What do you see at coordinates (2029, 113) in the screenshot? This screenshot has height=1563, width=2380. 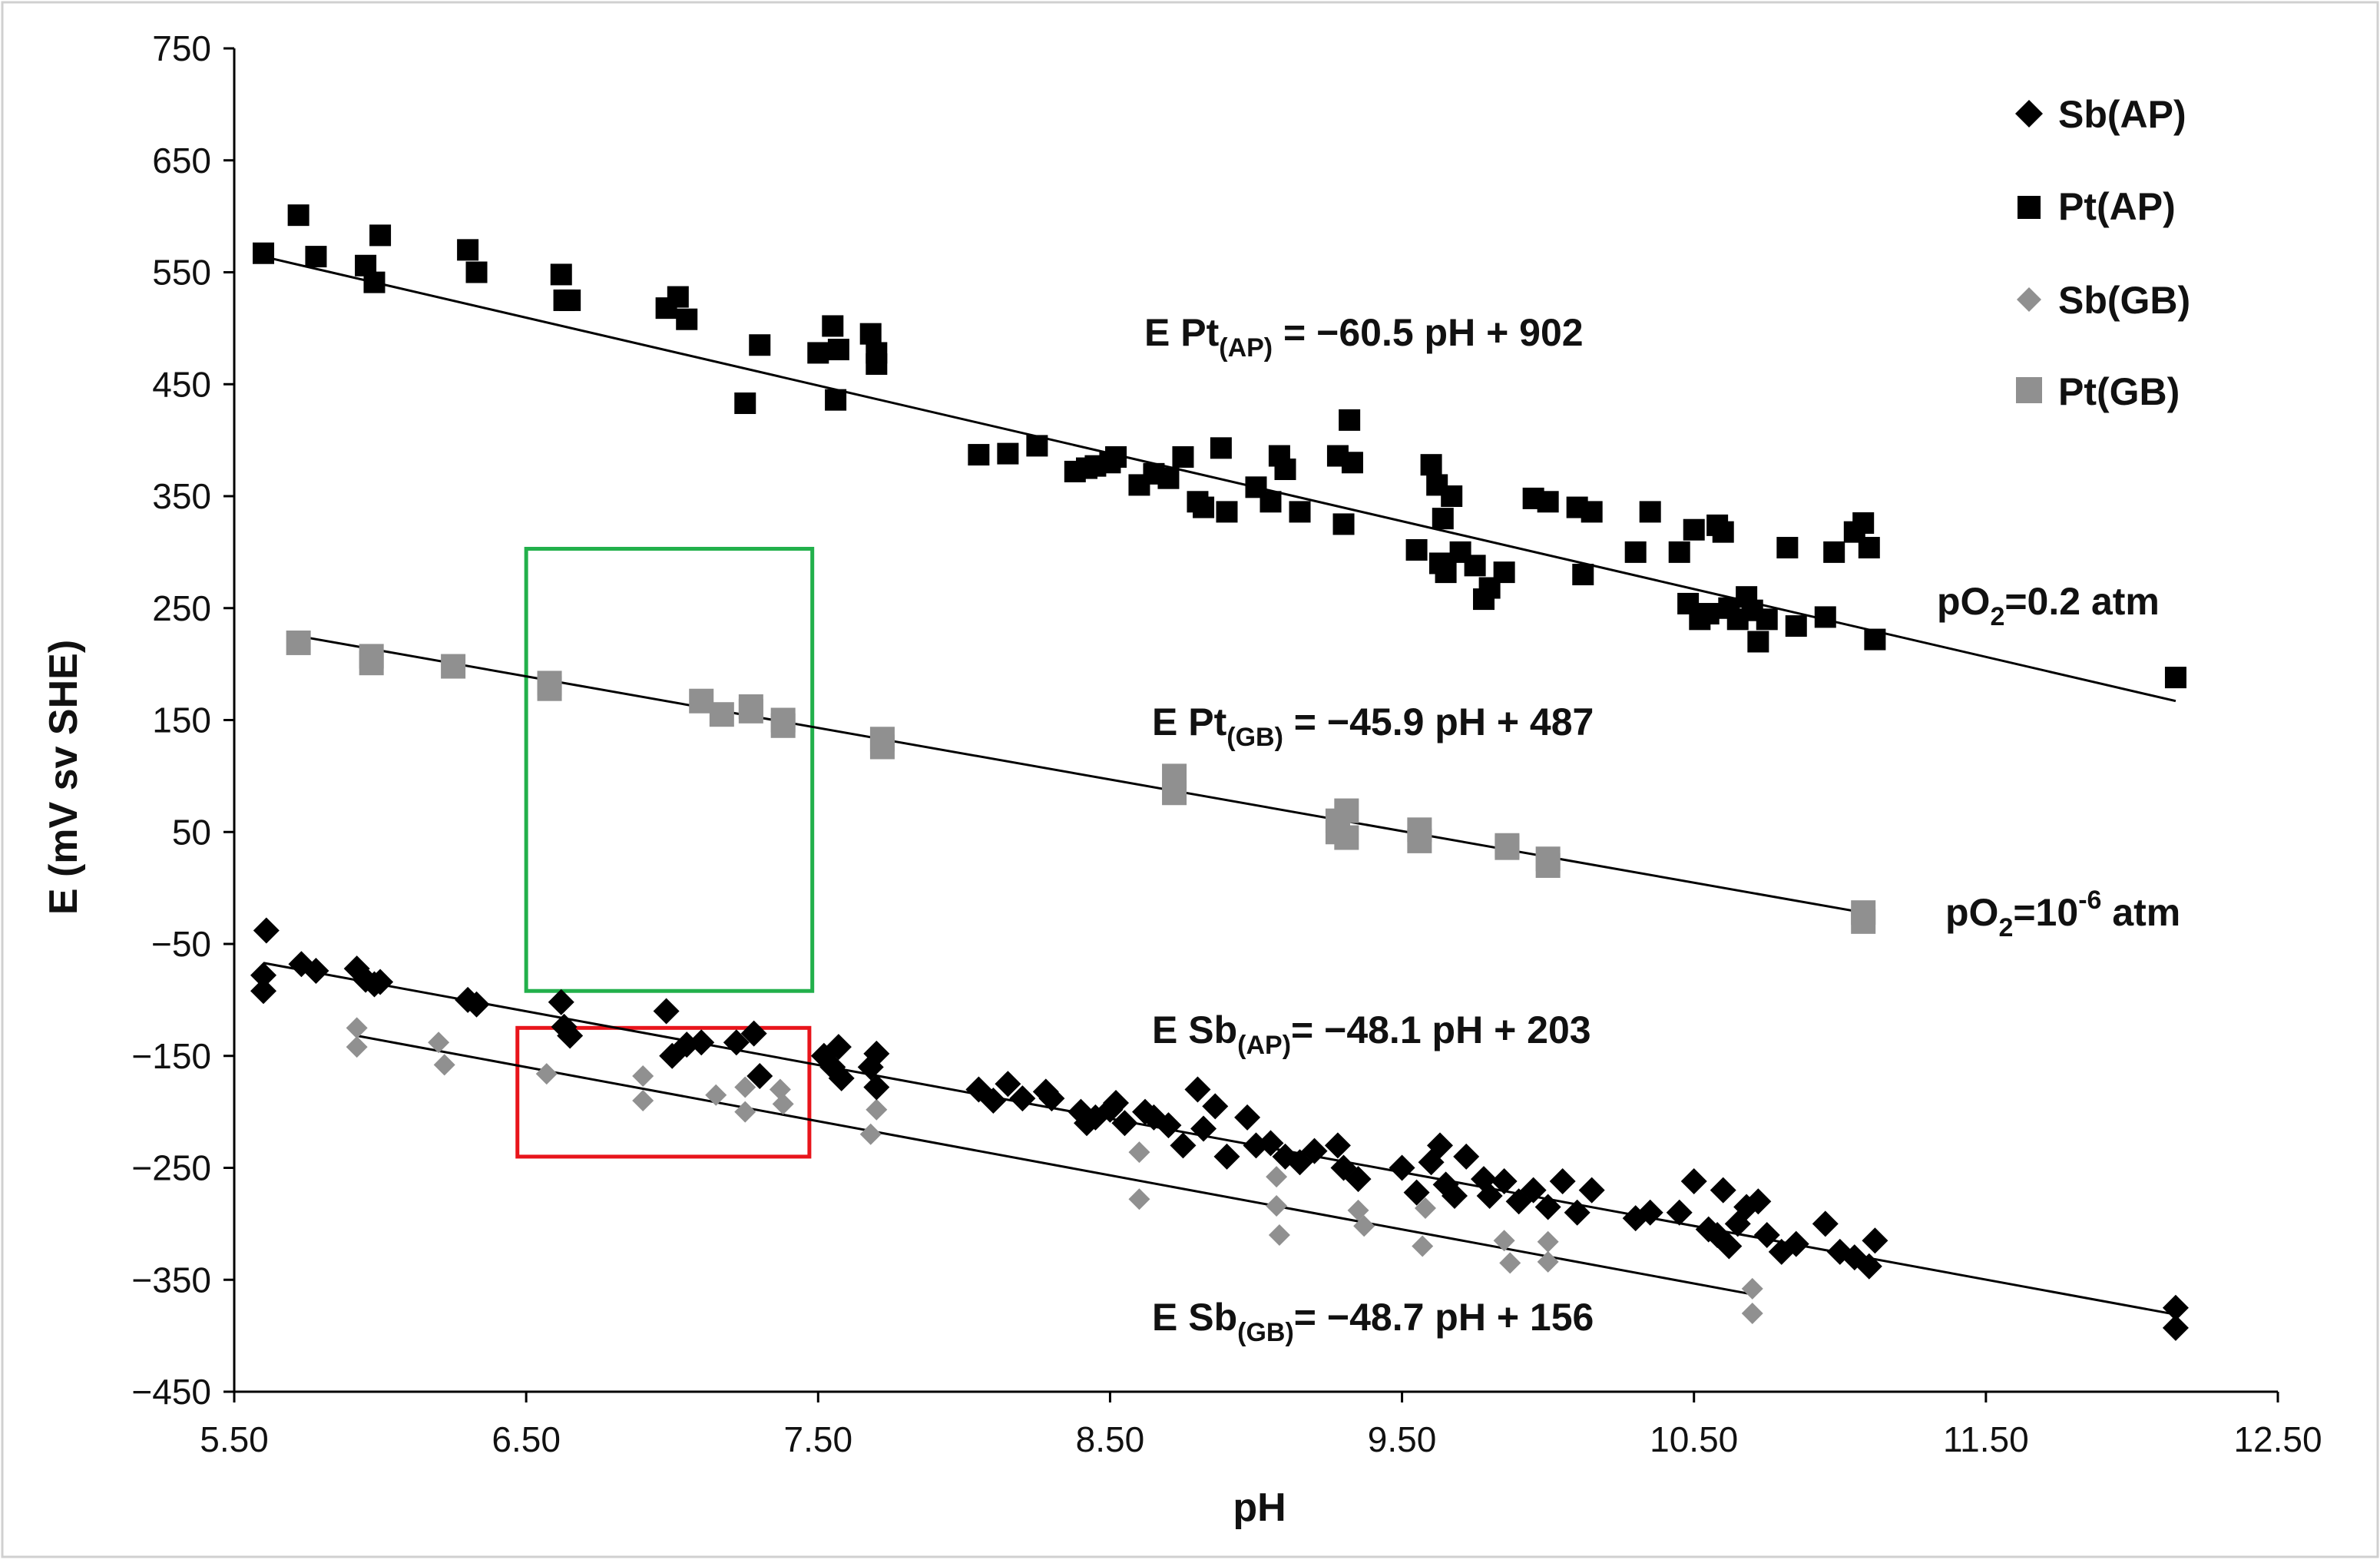 I see `legend-marker-sb-ap` at bounding box center [2029, 113].